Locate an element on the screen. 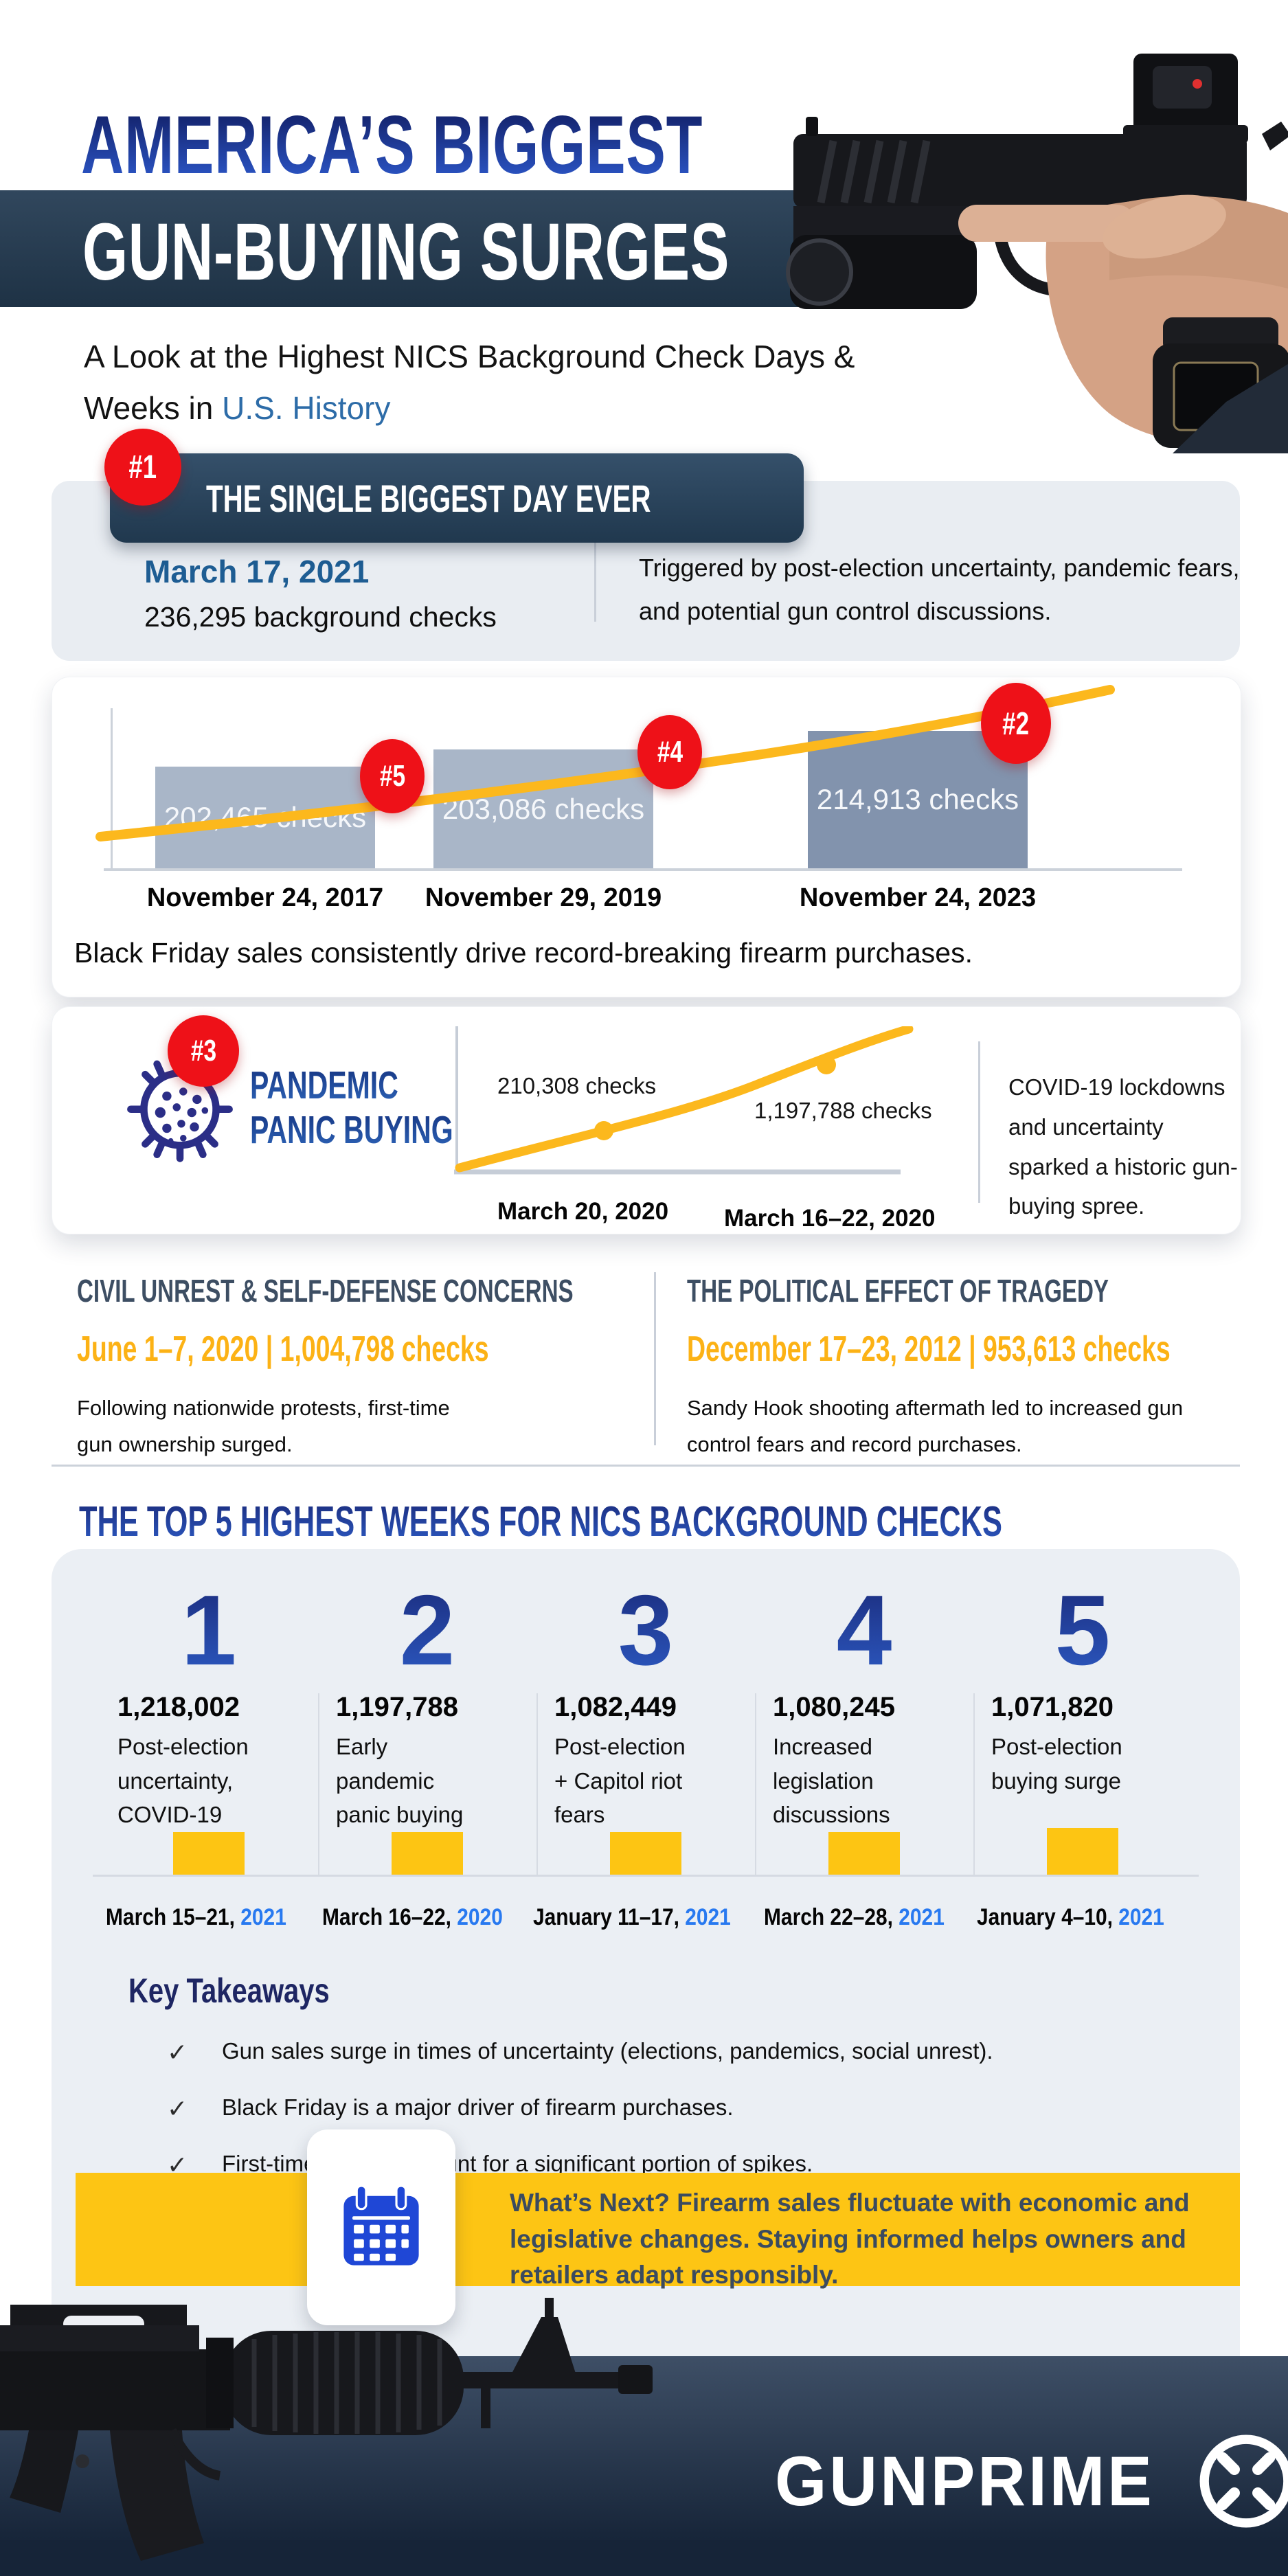 This screenshot has height=2576, width=1288. section-divider is located at coordinates (646, 1466).